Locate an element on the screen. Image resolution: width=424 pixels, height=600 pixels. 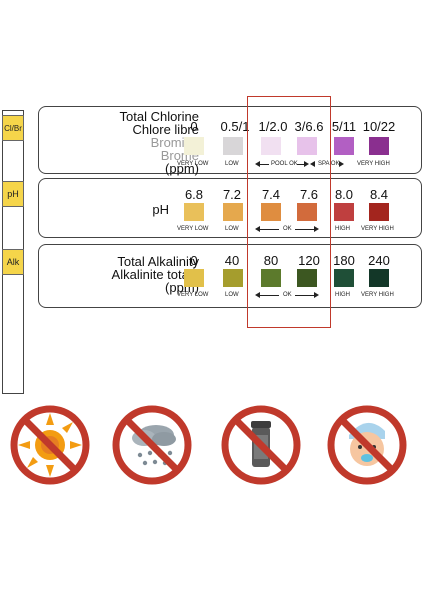
strip-pad-ph: pH is located at coordinates (13, 194).